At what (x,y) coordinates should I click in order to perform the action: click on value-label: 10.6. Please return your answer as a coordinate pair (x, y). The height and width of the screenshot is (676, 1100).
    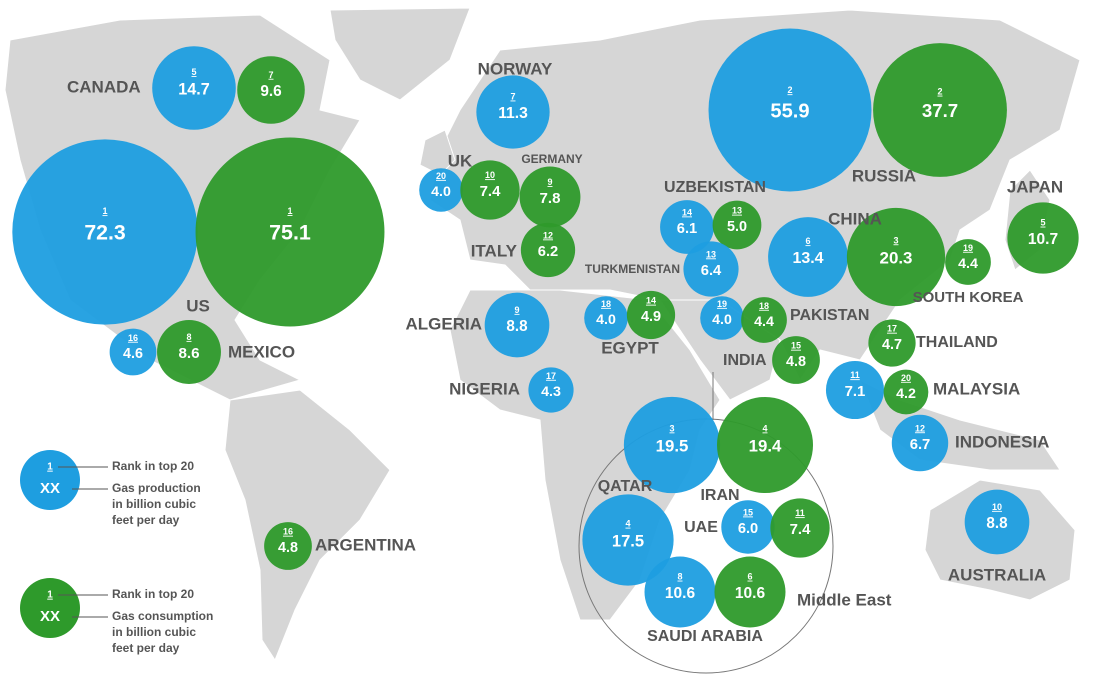
    Looking at the image, I should click on (750, 593).